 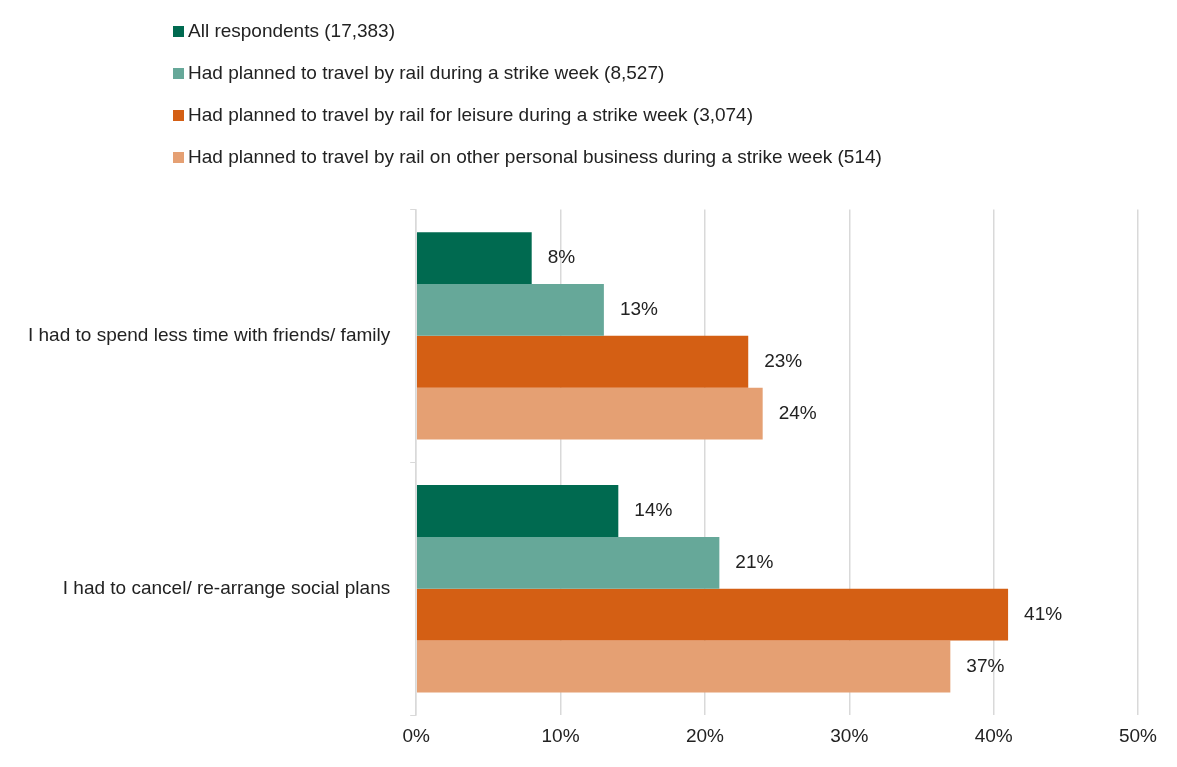 I want to click on data-label: 8%, so click(x=561, y=257).